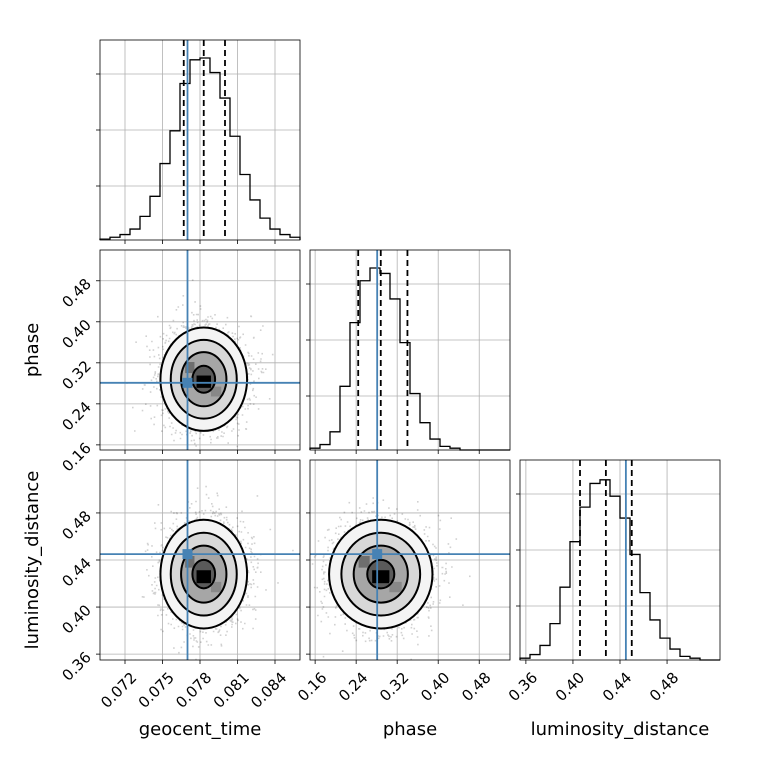  What do you see at coordinates (76, 416) in the screenshot?
I see `ytick-label: 0.24` at bounding box center [76, 416].